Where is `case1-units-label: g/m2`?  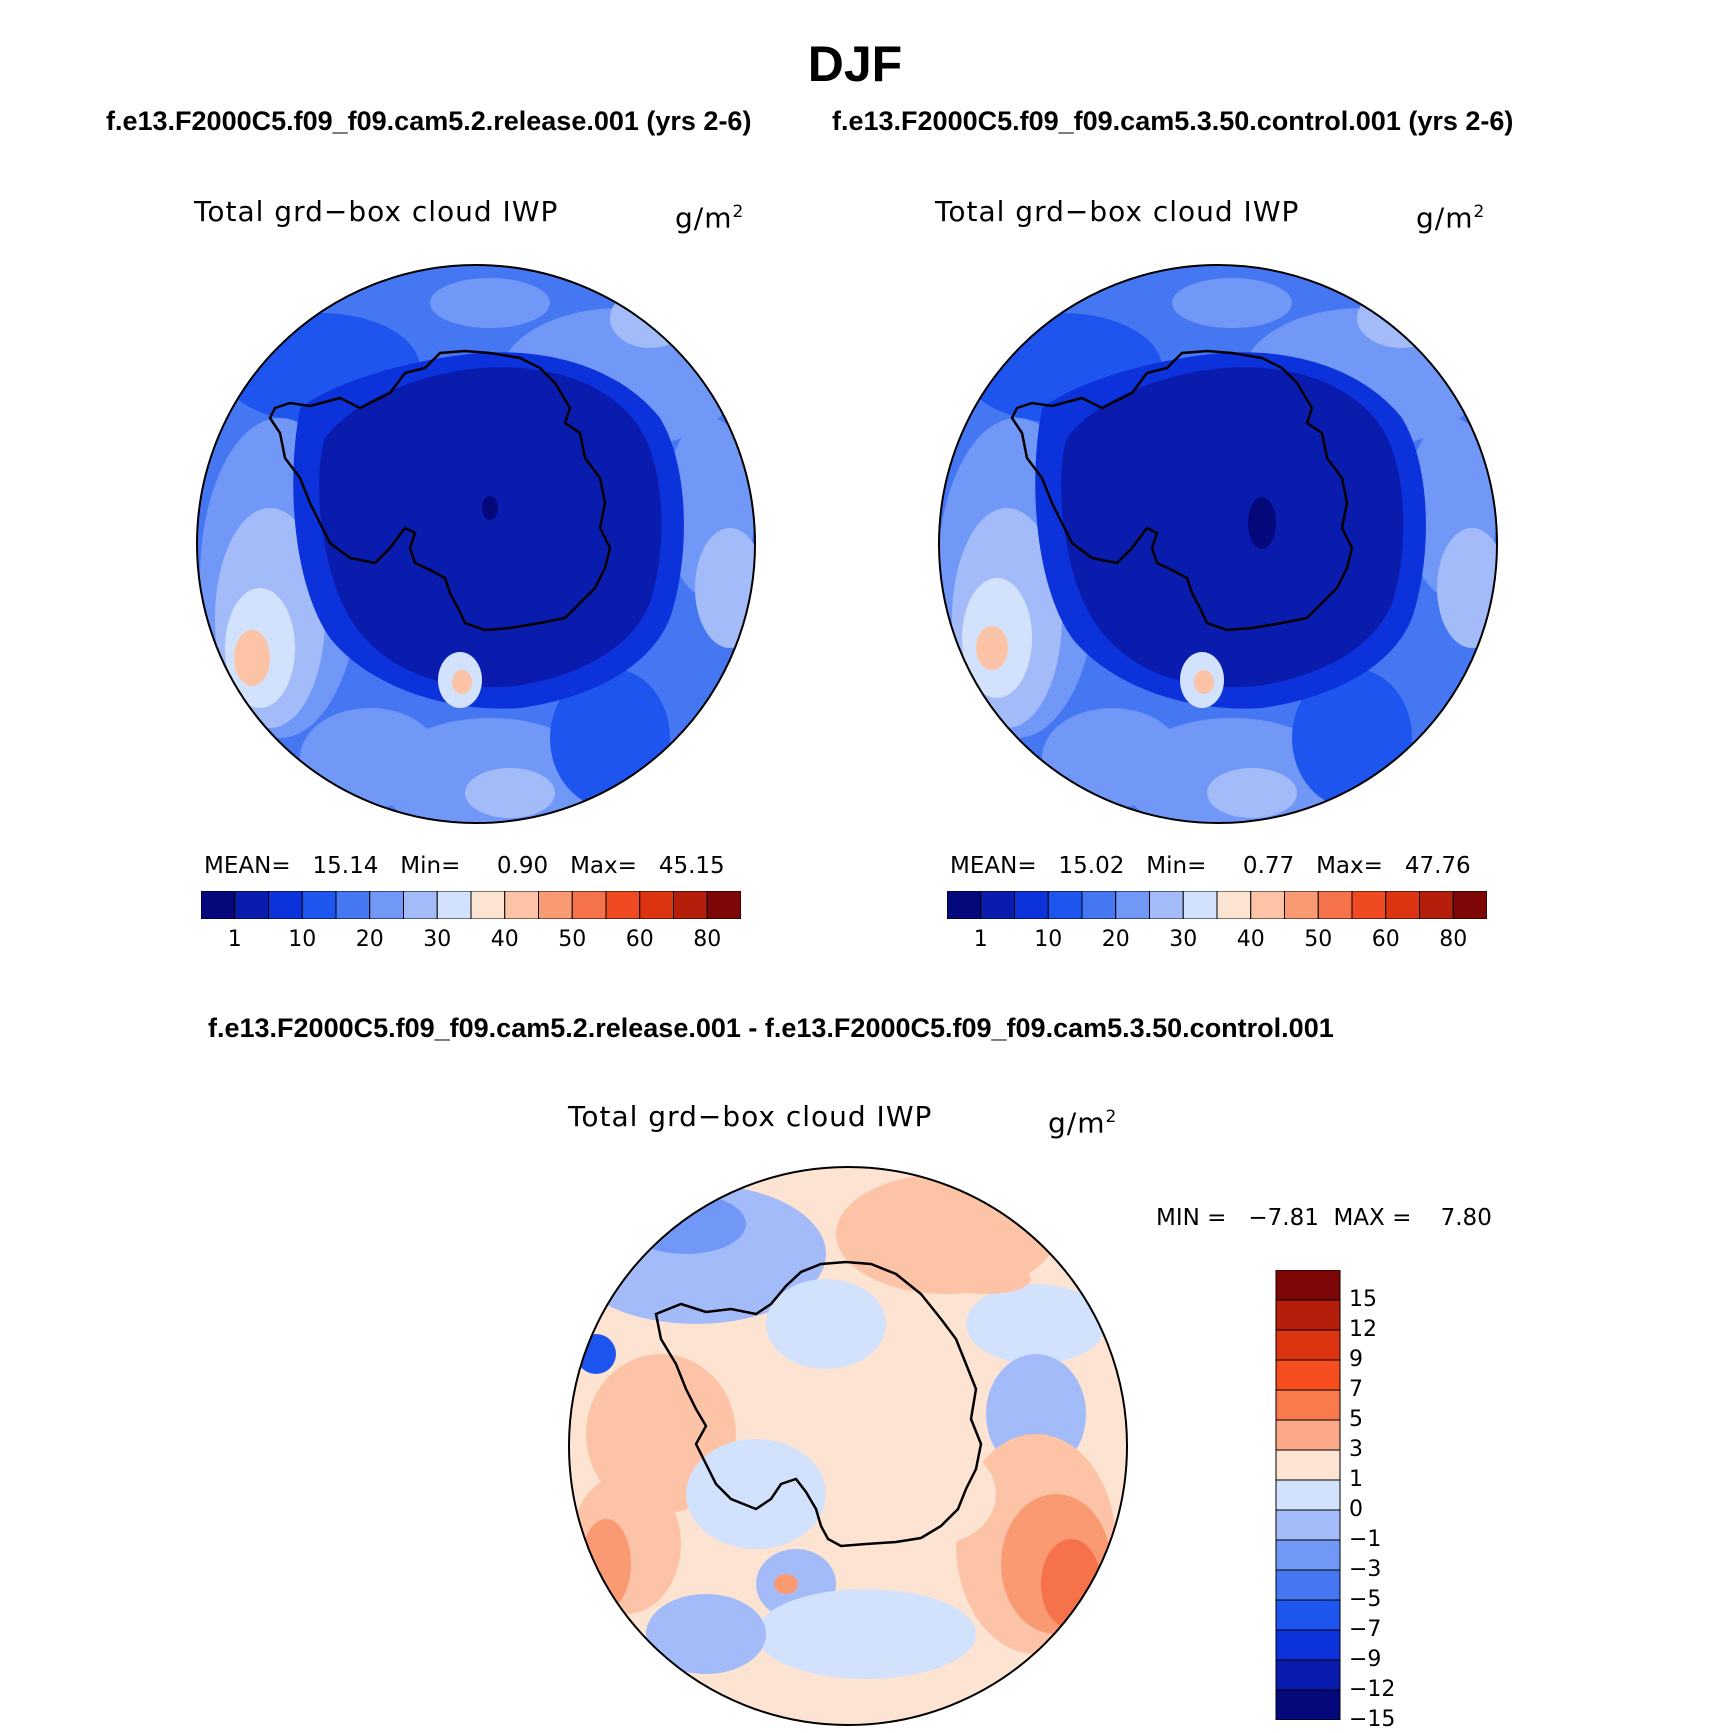 case1-units-label: g/m2 is located at coordinates (710, 218).